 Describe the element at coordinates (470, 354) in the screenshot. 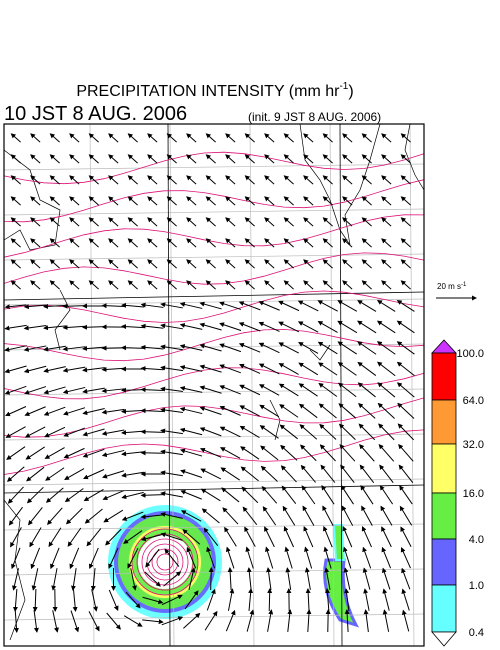

I see `colorbar-label: 100.0` at that location.